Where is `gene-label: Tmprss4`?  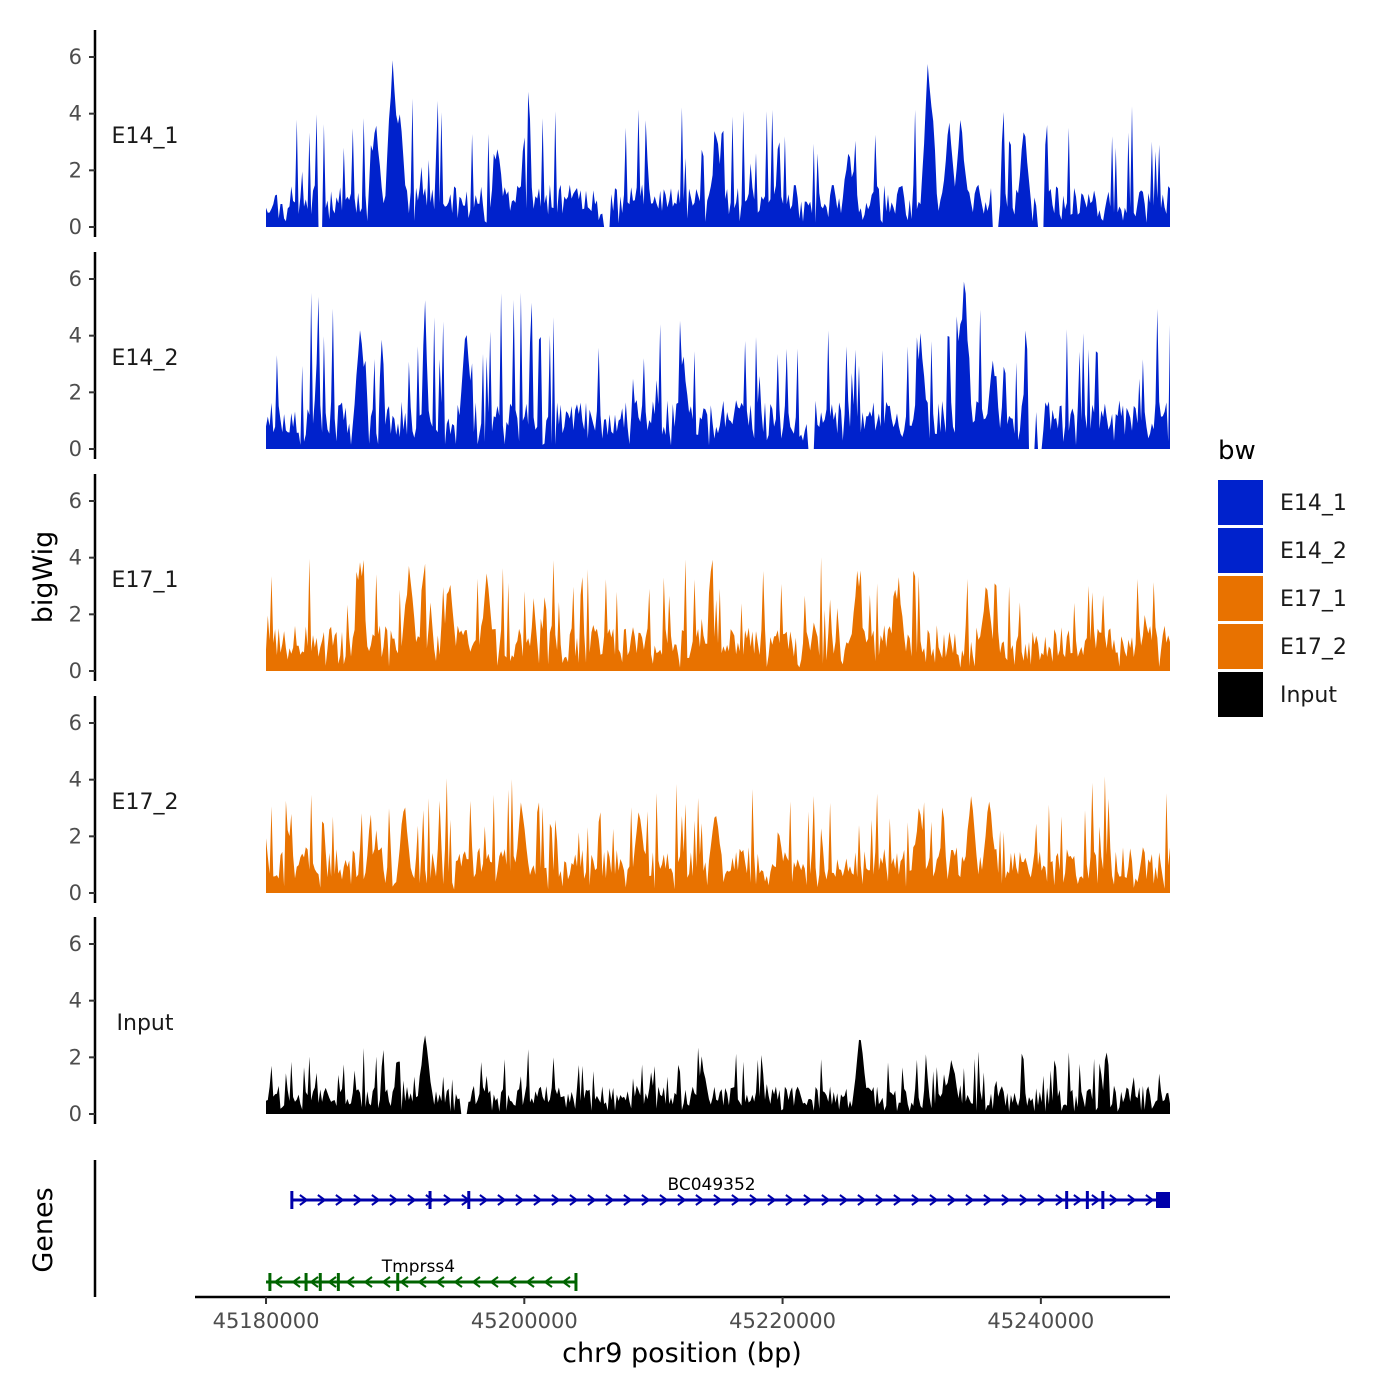
gene-label: Tmprss4 is located at coordinates (418, 1267).